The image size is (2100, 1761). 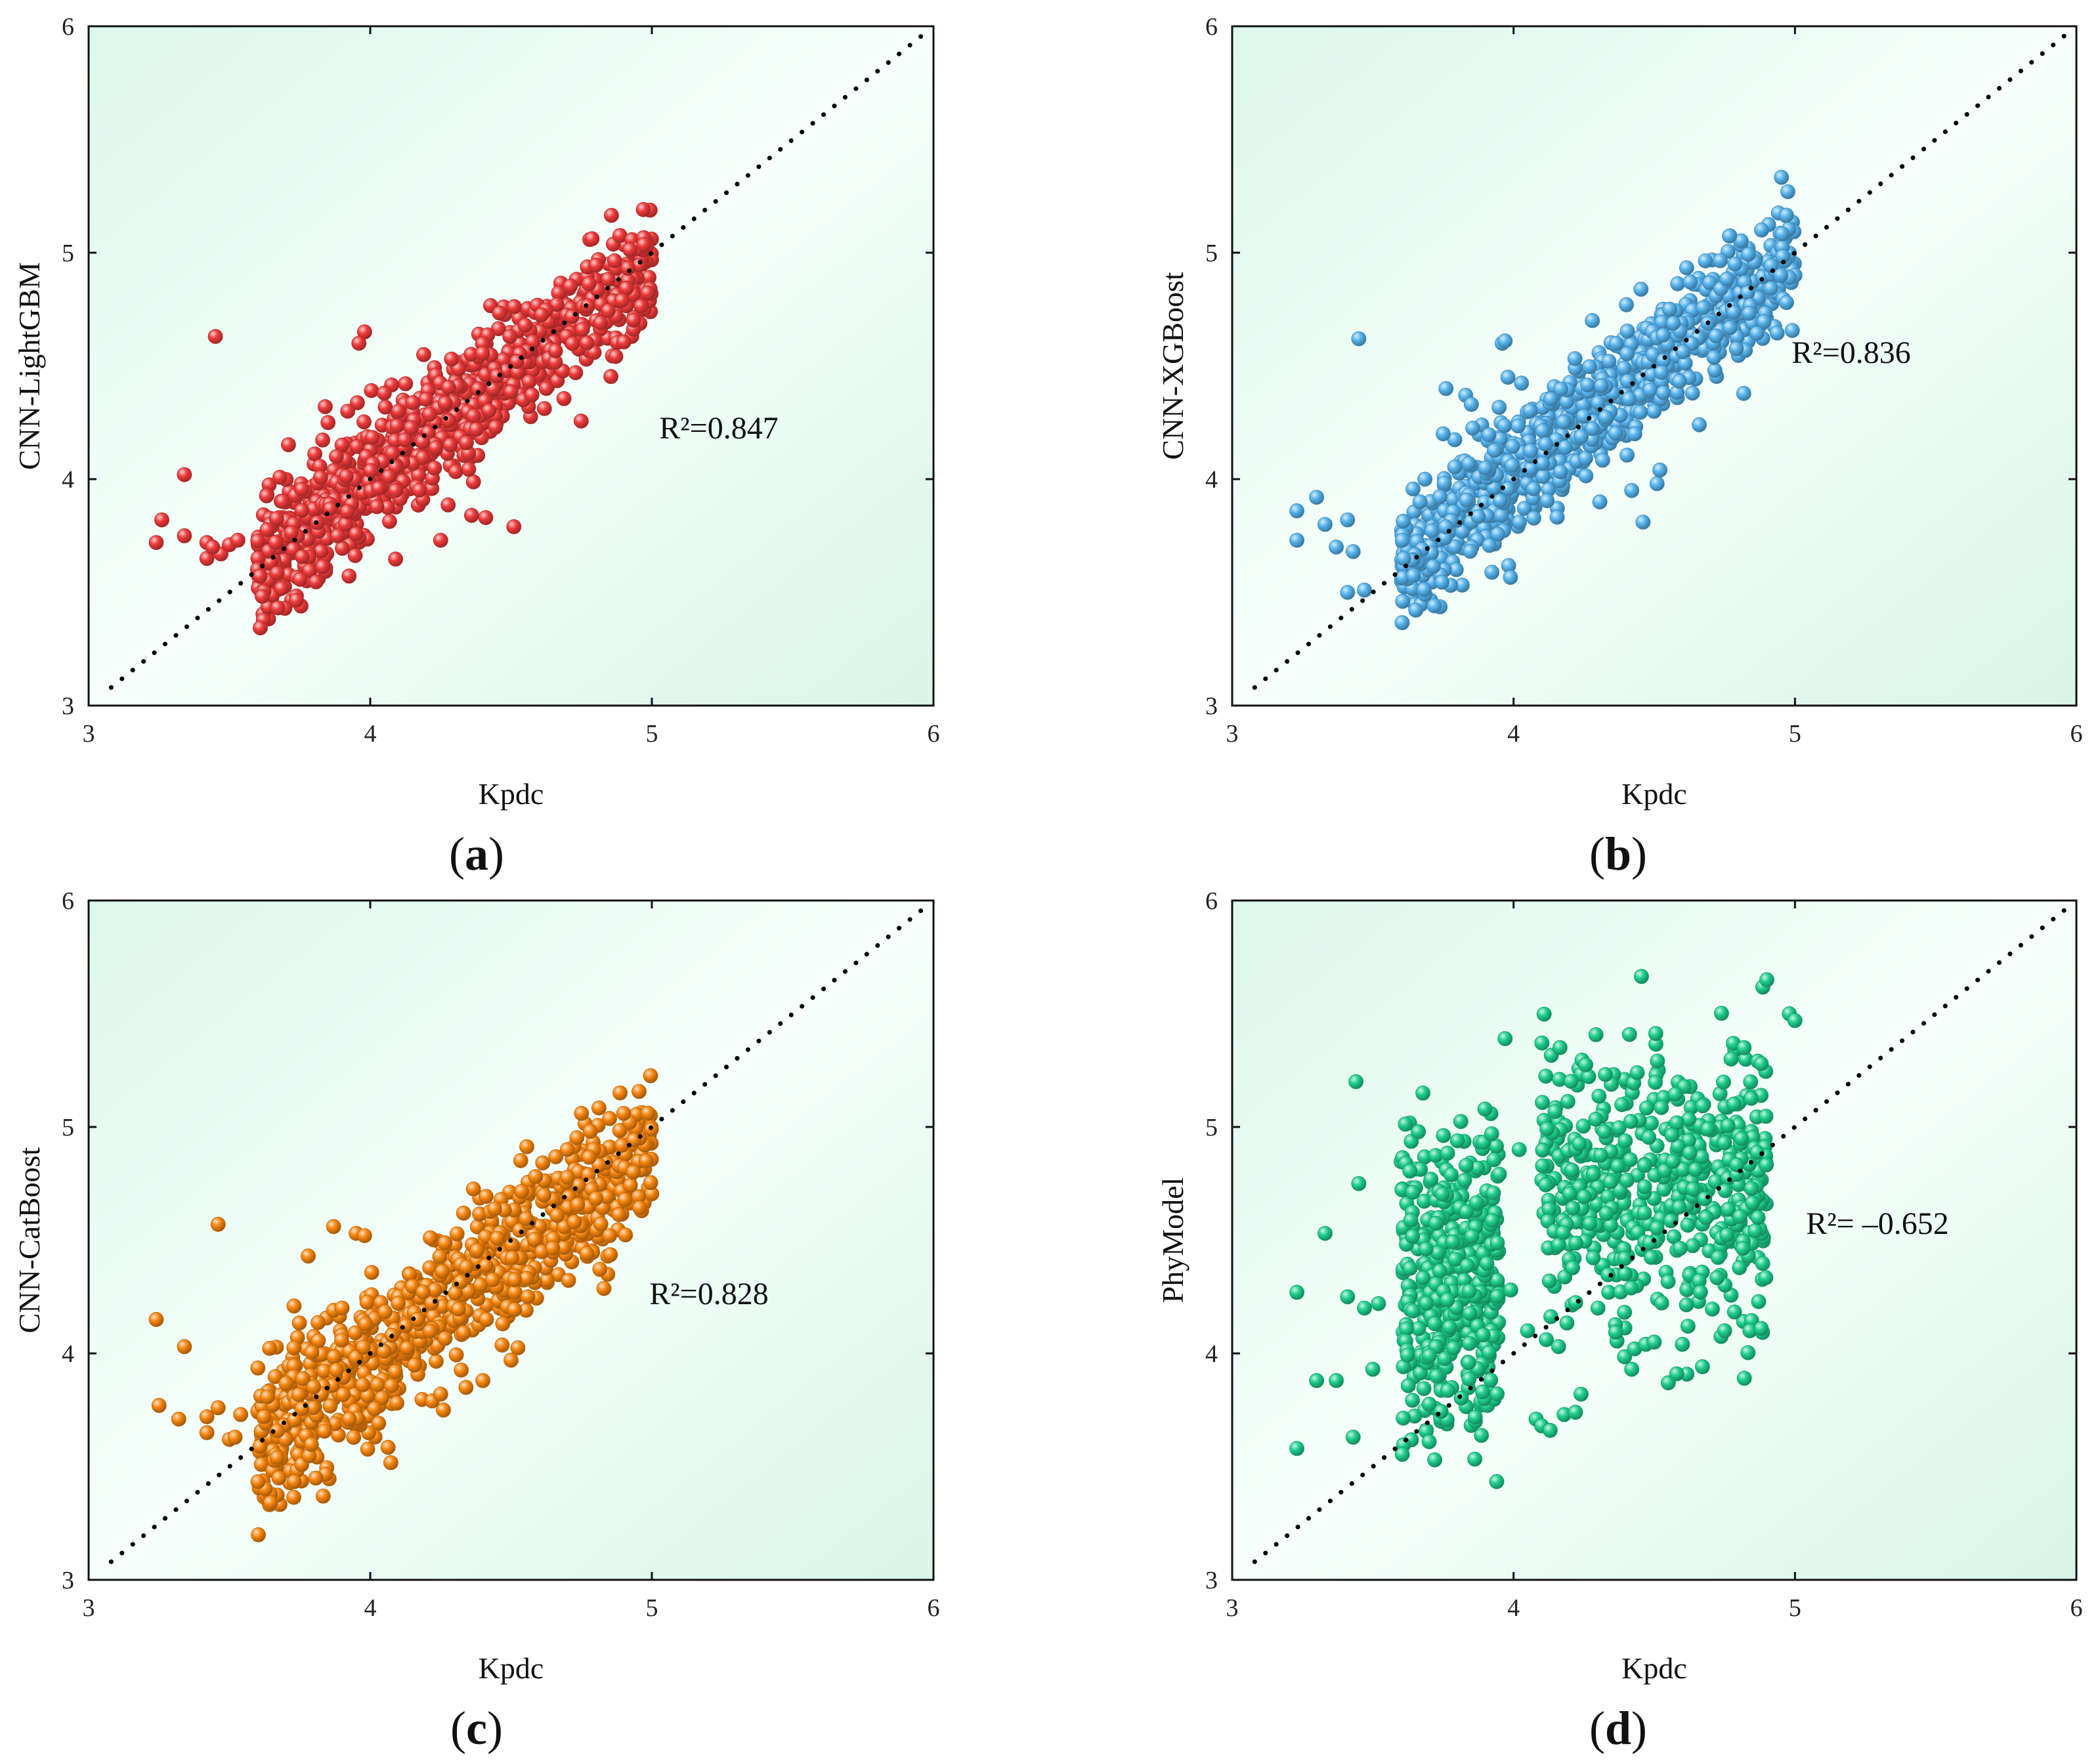 What do you see at coordinates (68, 27) in the screenshot?
I see `y-tick-label: 6` at bounding box center [68, 27].